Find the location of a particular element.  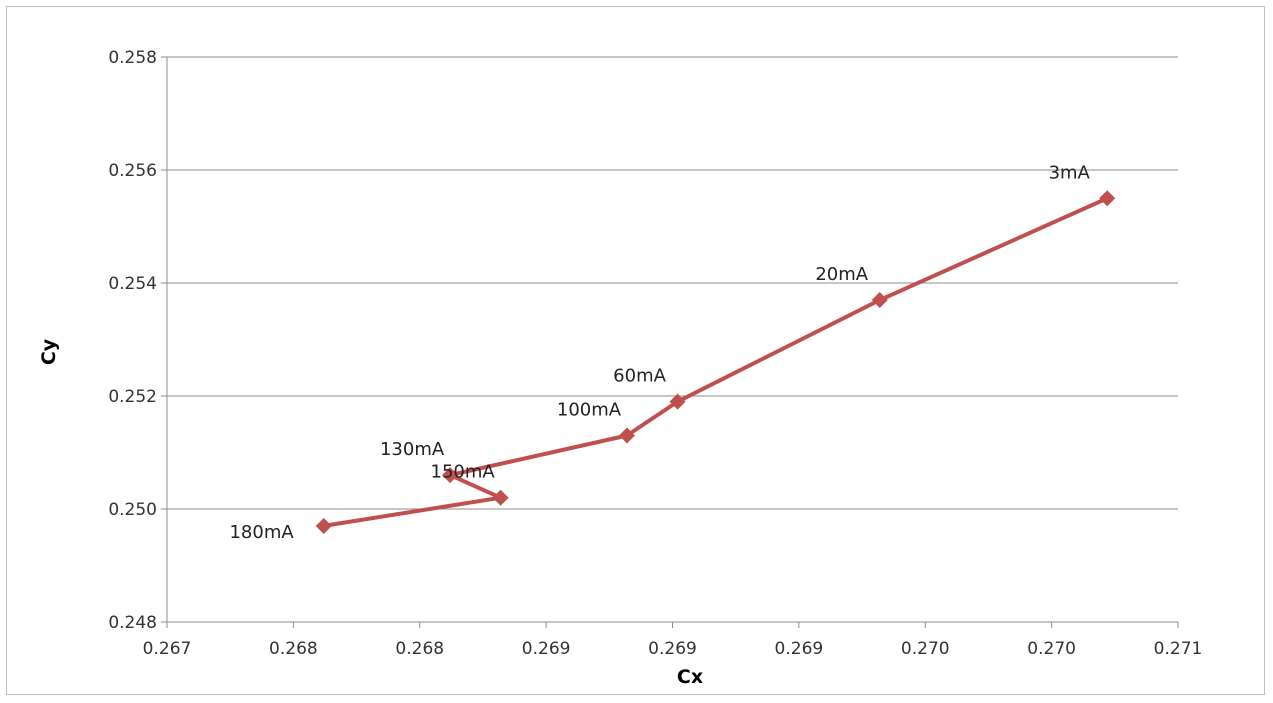

point-label: 130mA is located at coordinates (412, 449).